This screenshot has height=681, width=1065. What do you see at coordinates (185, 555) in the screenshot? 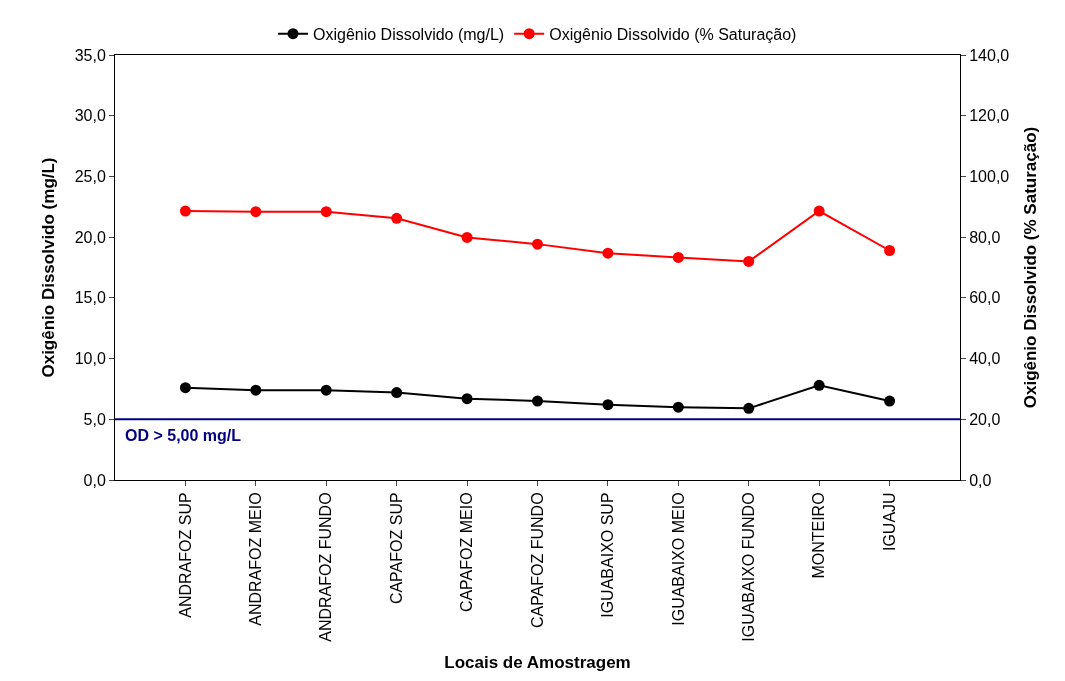
I see `x-tick-label: ANDRAFOZ SUP` at bounding box center [185, 555].